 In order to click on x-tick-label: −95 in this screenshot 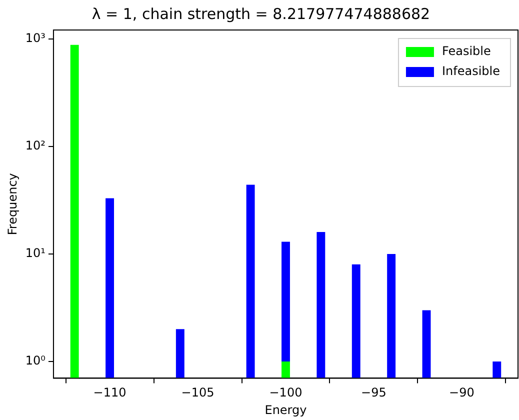, I will do `click(373, 393)`.